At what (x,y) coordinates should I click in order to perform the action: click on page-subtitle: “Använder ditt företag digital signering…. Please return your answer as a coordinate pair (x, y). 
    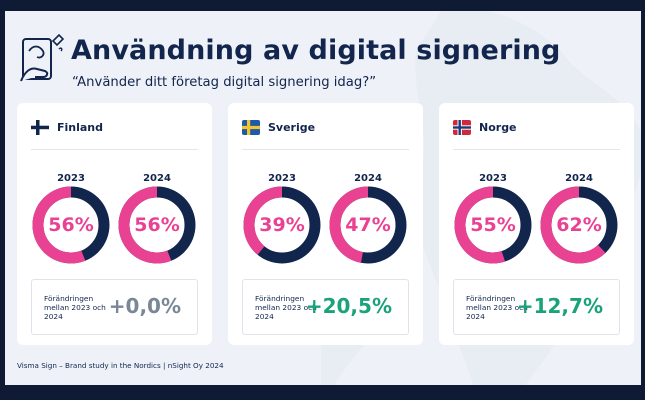
    Looking at the image, I should click on (224, 82).